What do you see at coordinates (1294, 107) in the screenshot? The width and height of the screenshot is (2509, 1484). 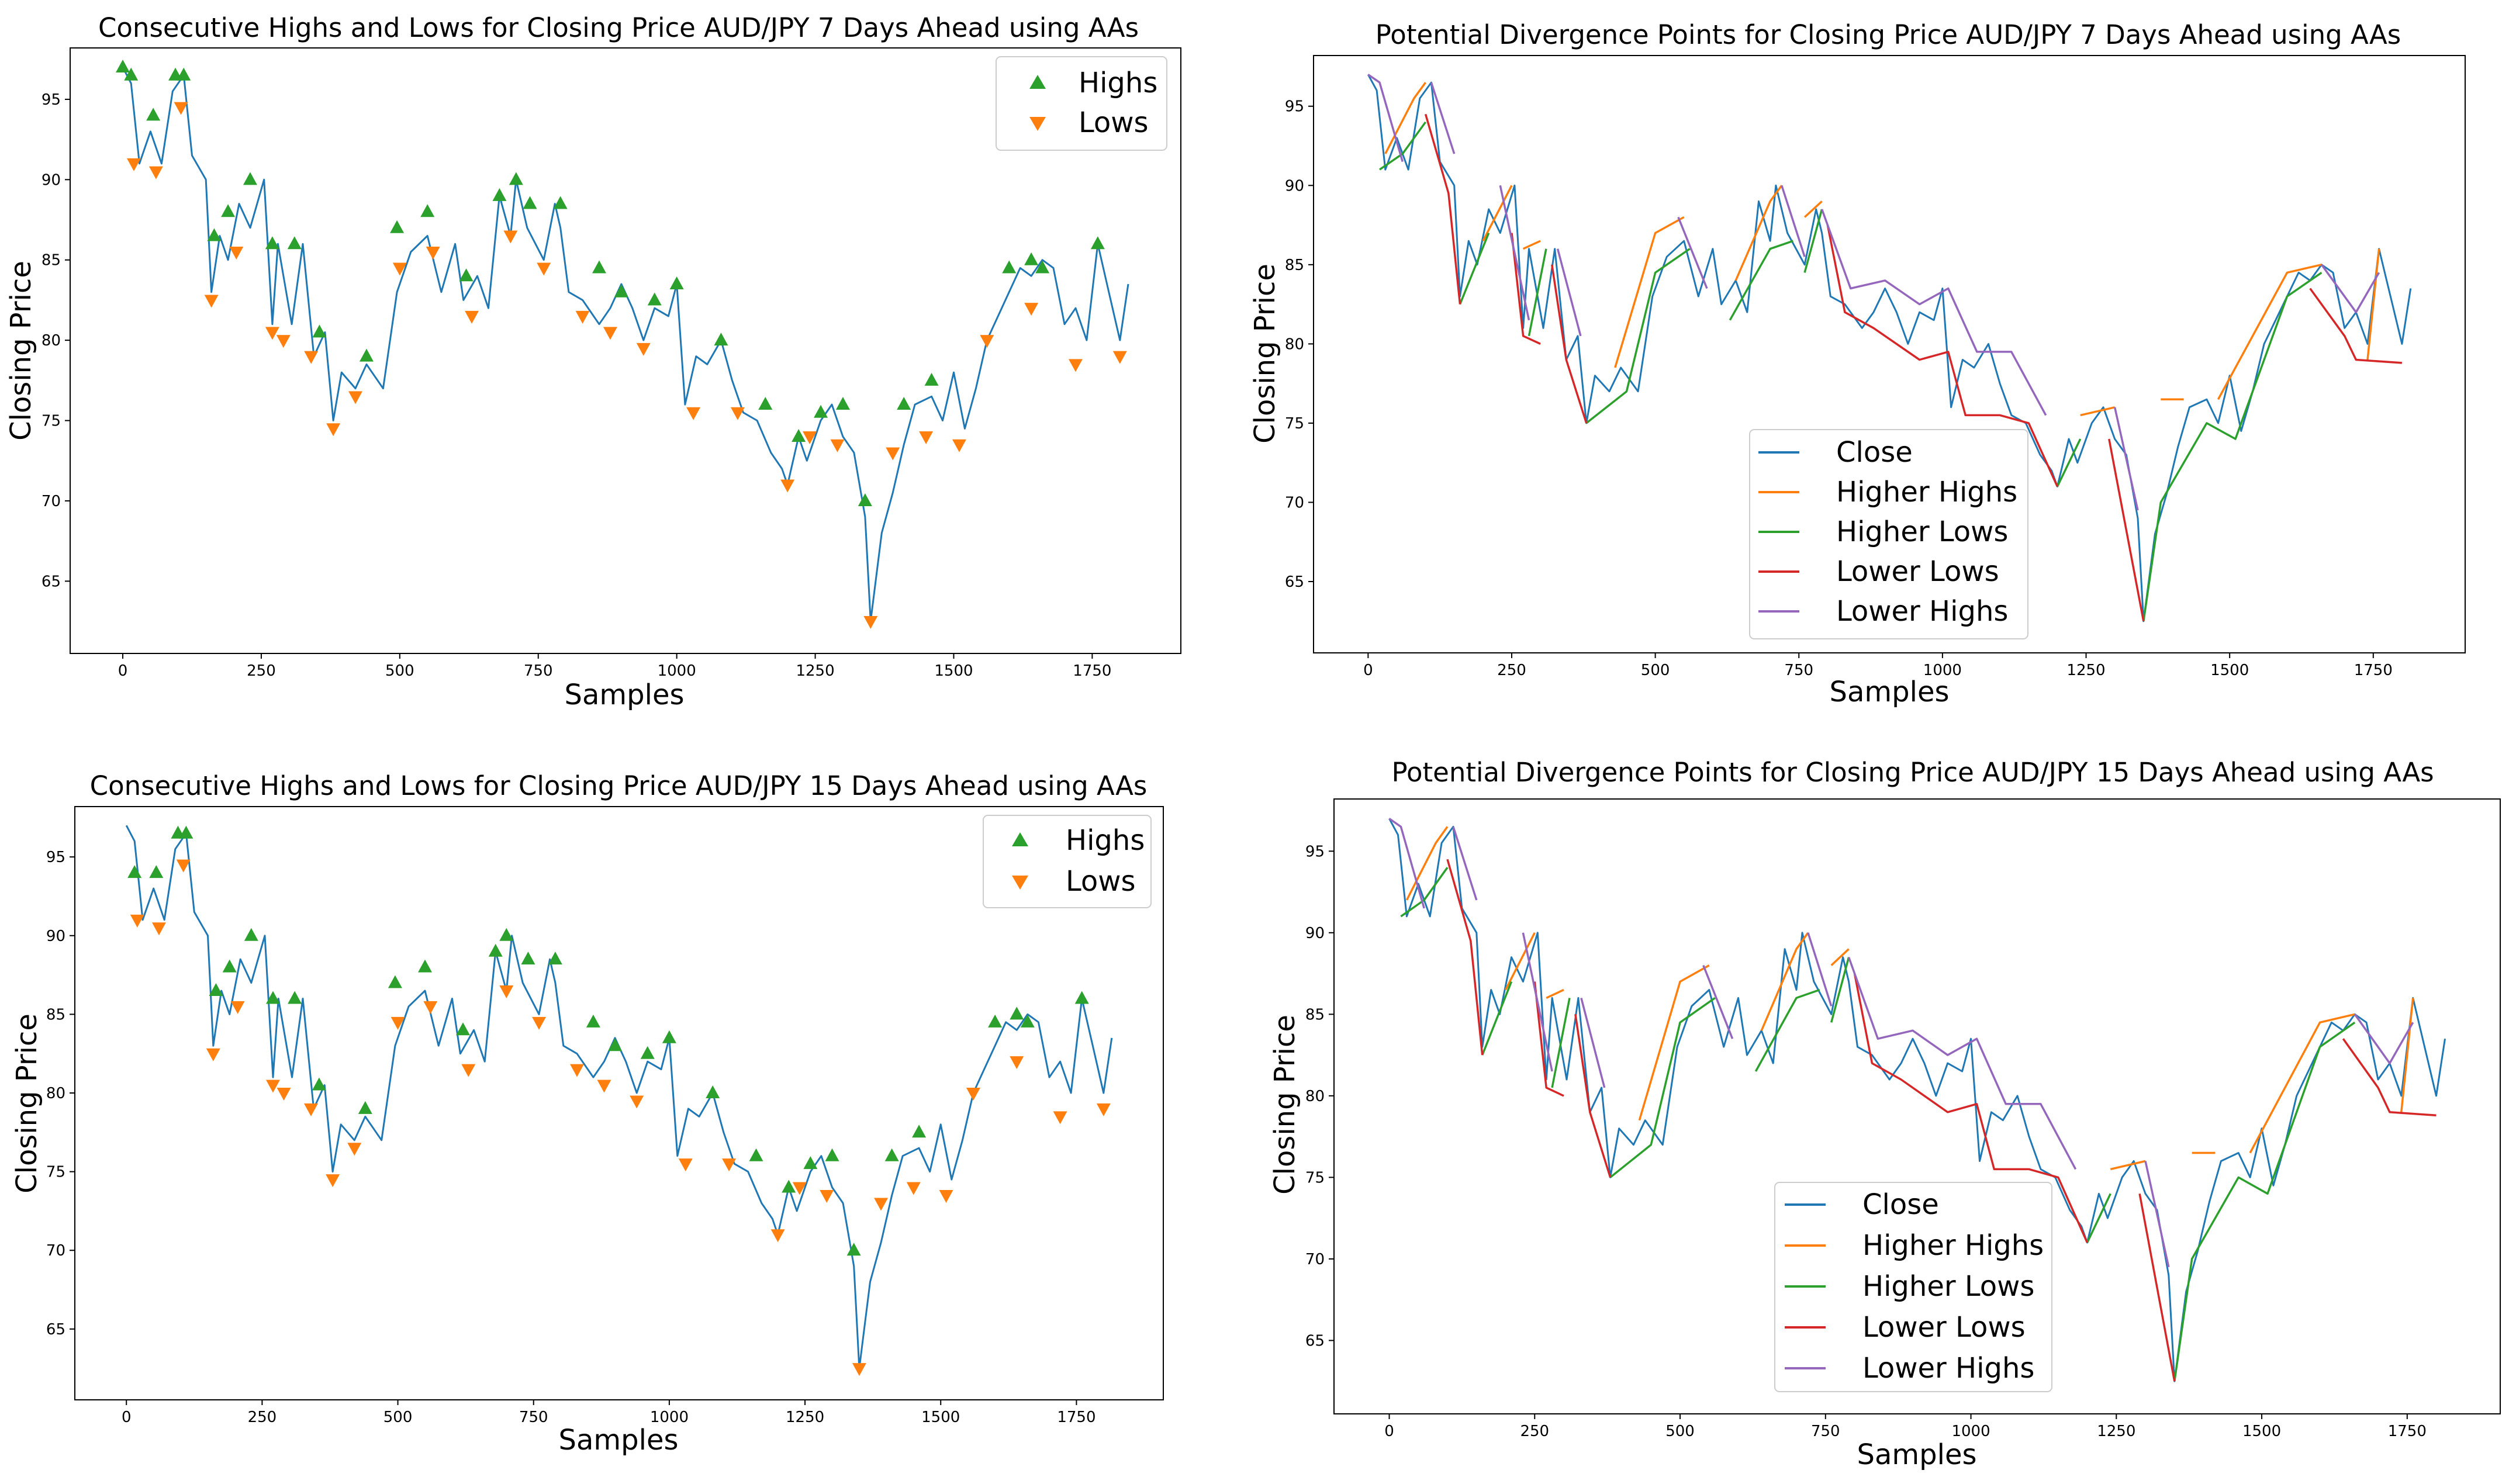 I see `y-tick-label: 95` at bounding box center [1294, 107].